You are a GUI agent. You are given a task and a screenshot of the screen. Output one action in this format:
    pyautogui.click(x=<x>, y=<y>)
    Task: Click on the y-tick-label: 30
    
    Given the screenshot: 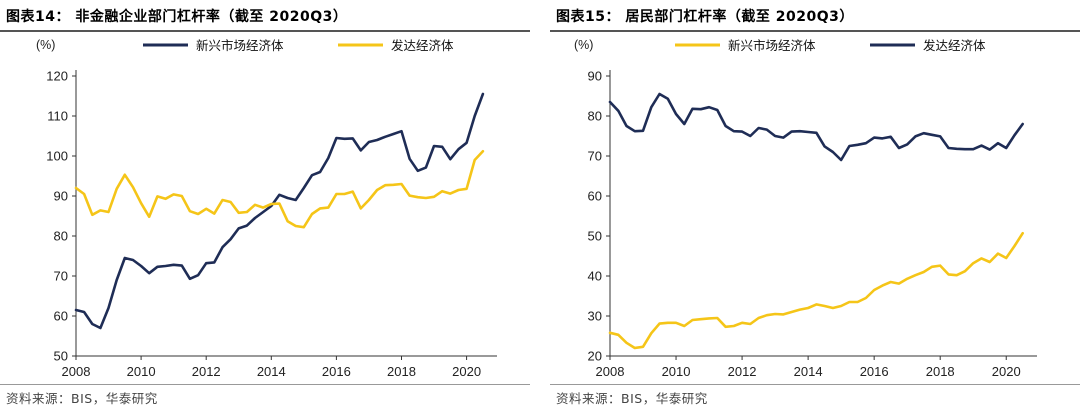 What is the action you would take?
    pyautogui.click(x=595, y=316)
    